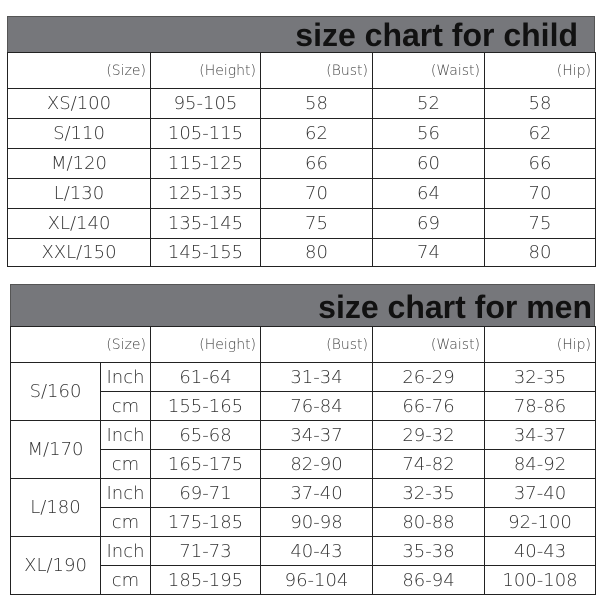 Image resolution: width=600 pixels, height=600 pixels. What do you see at coordinates (205, 163) in the screenshot?
I see `table-cell: 115-125` at bounding box center [205, 163].